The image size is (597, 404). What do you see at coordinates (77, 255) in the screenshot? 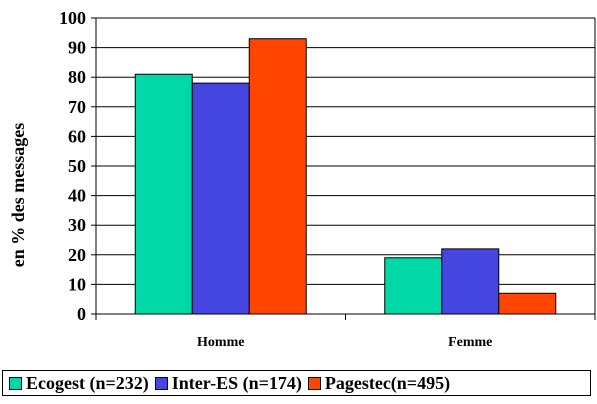
I see `y-tick-label-20: 20` at bounding box center [77, 255].